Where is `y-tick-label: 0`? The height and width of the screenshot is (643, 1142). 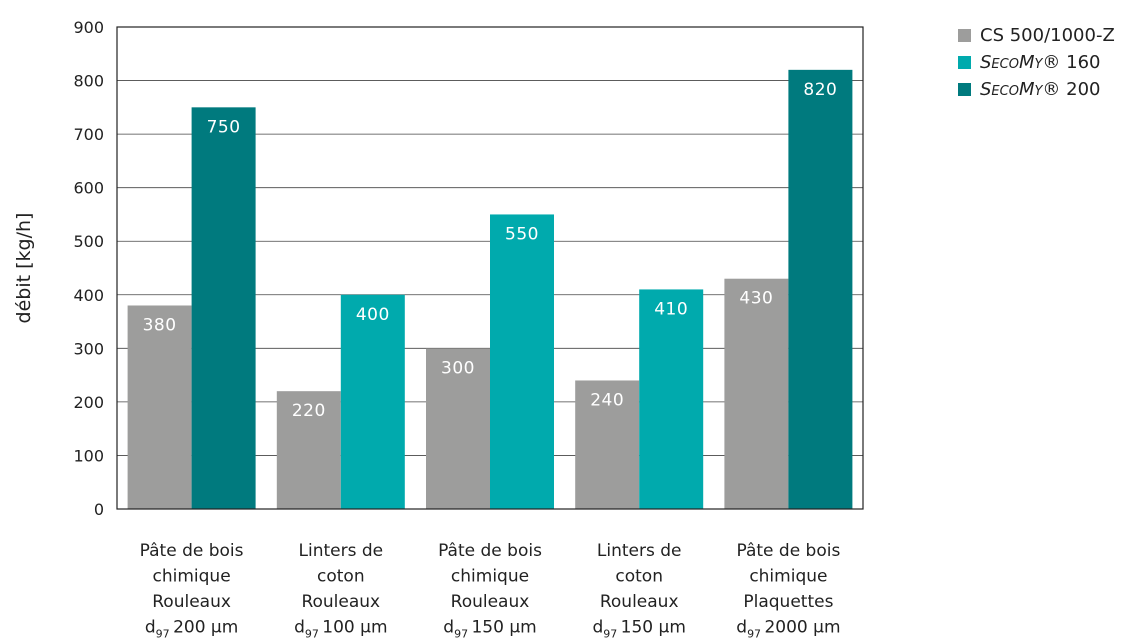 y-tick-label: 0 is located at coordinates (99, 509).